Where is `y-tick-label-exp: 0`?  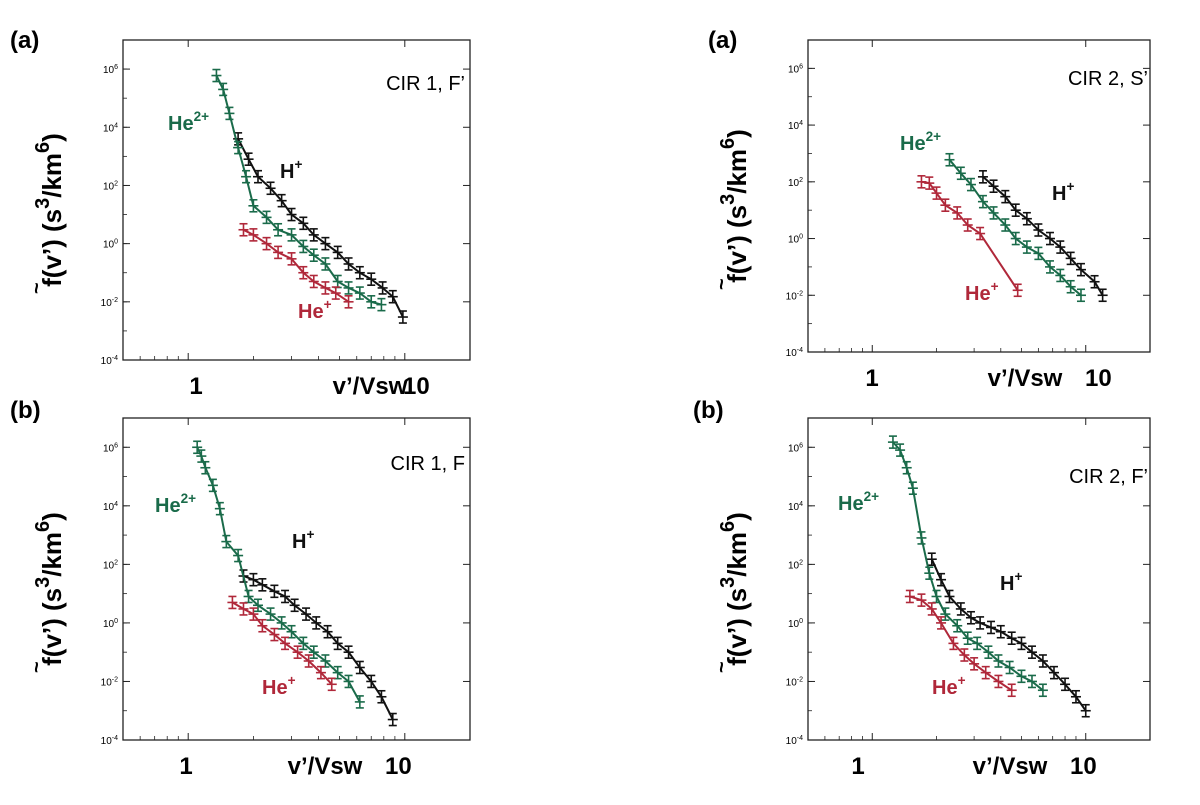
y-tick-label-exp: 0 is located at coordinates (801, 621).